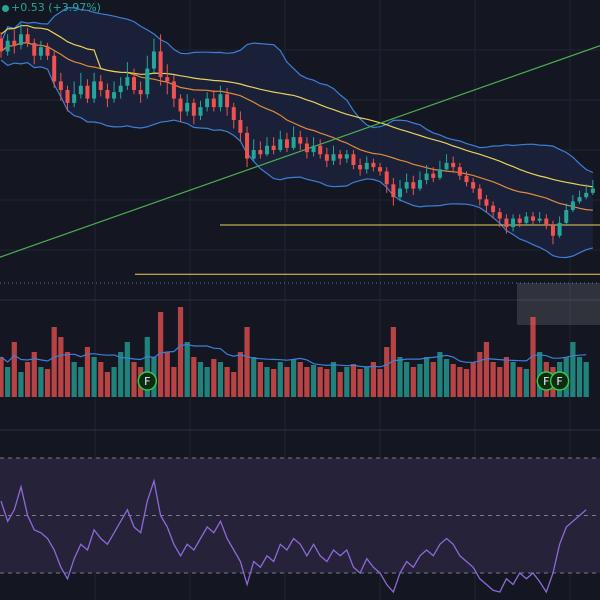 The width and height of the screenshot is (600, 600). Describe the element at coordinates (147, 381) in the screenshot. I see `marker-f-label-0: F` at that location.